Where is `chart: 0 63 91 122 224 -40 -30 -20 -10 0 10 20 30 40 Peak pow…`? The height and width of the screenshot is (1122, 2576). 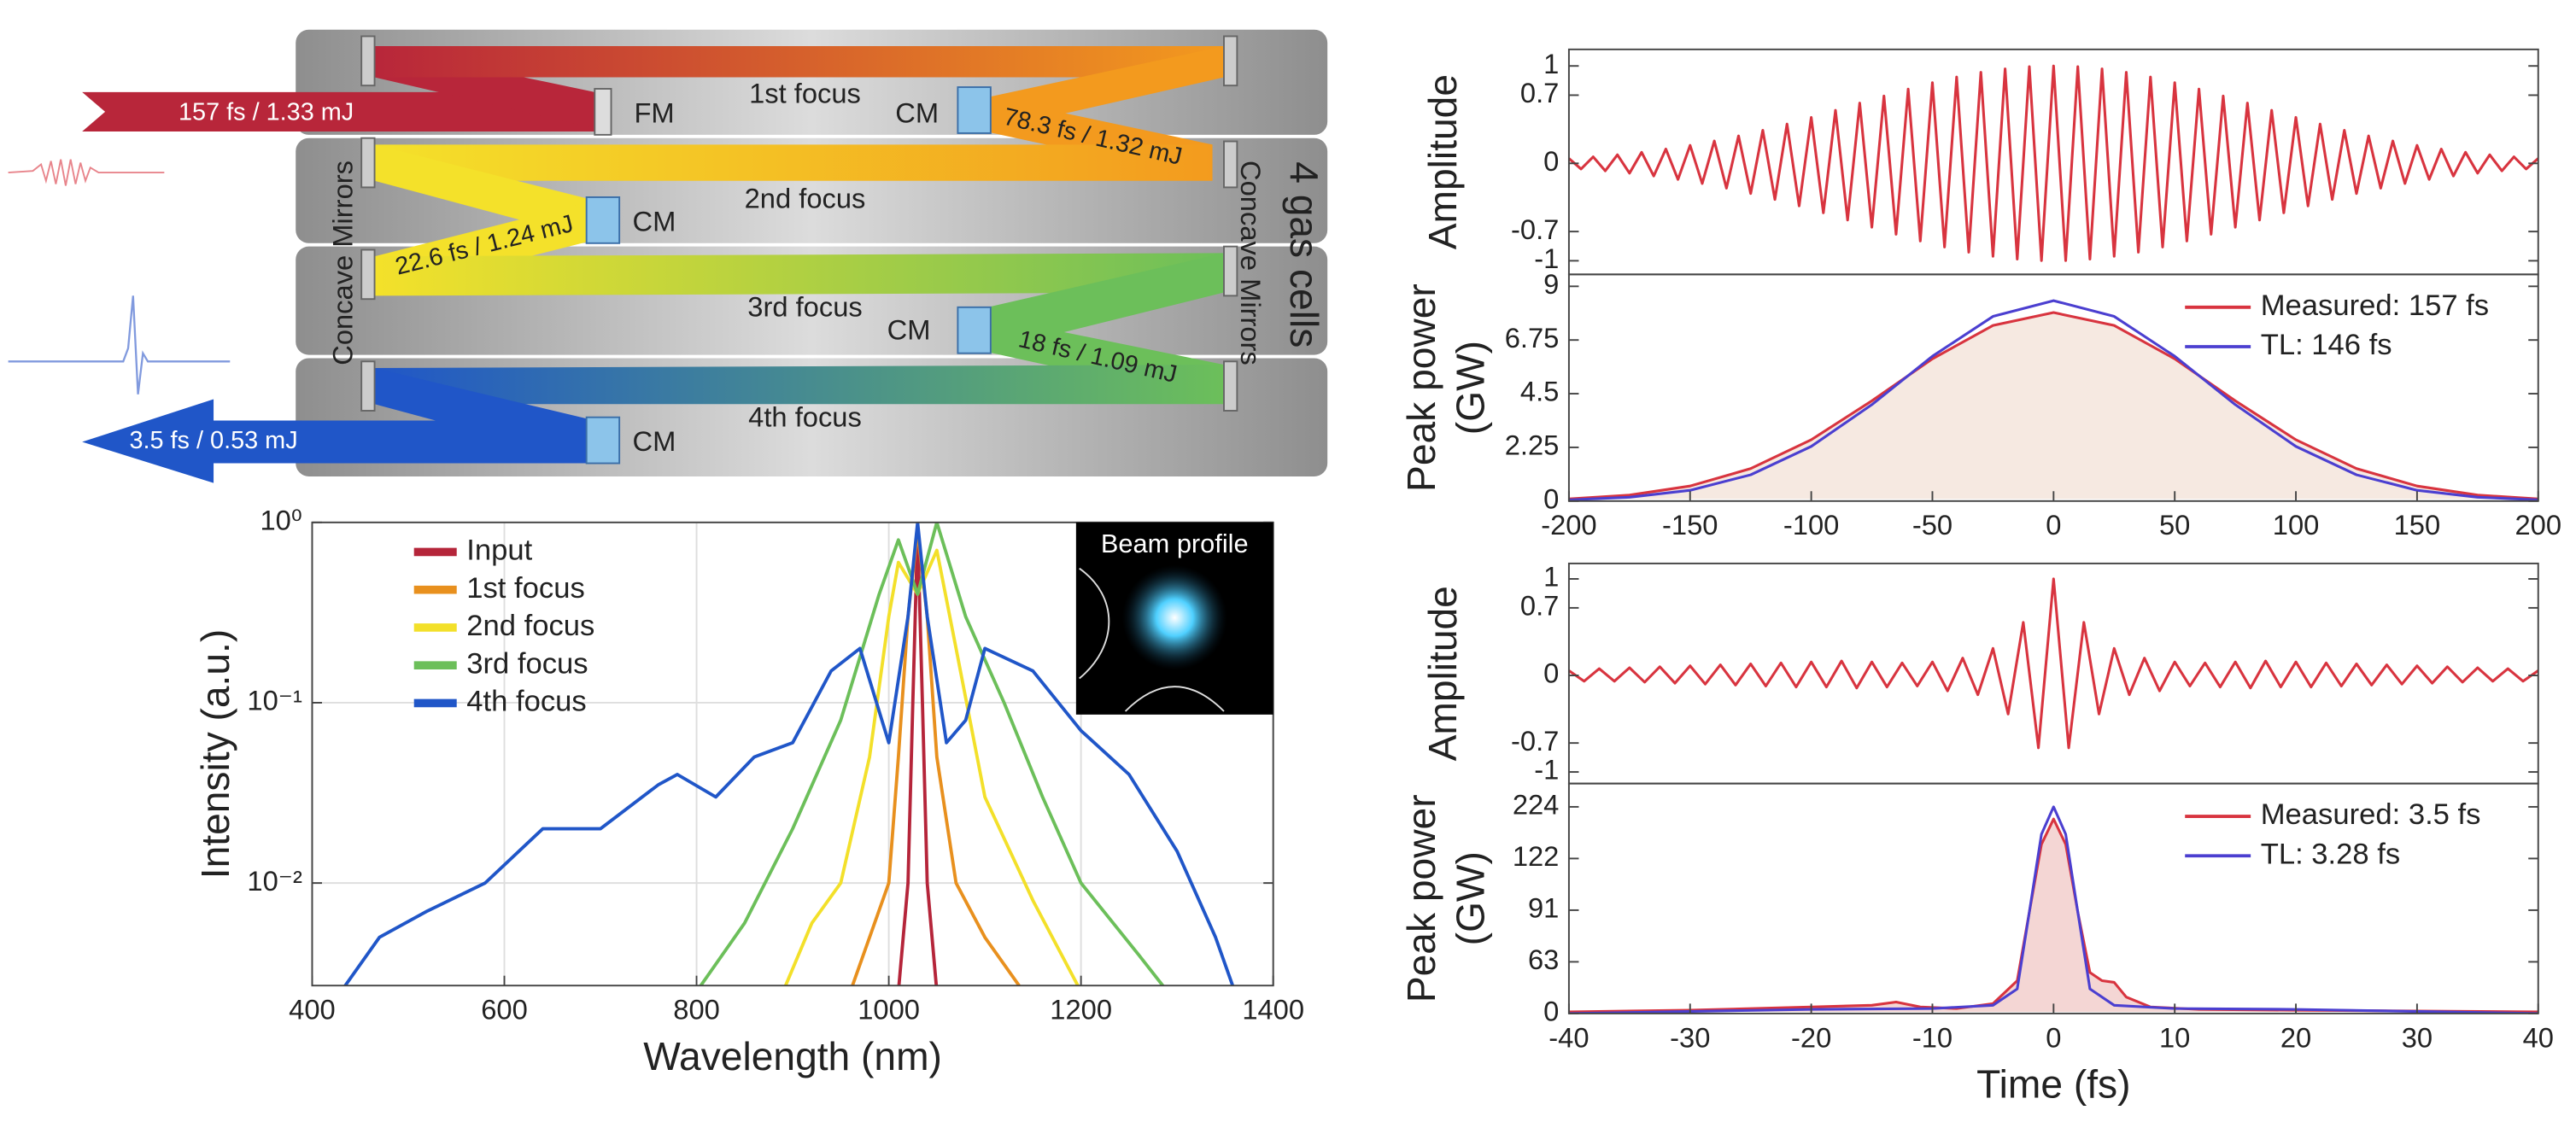
chart: 0 63 91 122 224 -40 -30 -20 -10 0 10 20 30 40 Peak pow… is located at coordinates (1977, 945).